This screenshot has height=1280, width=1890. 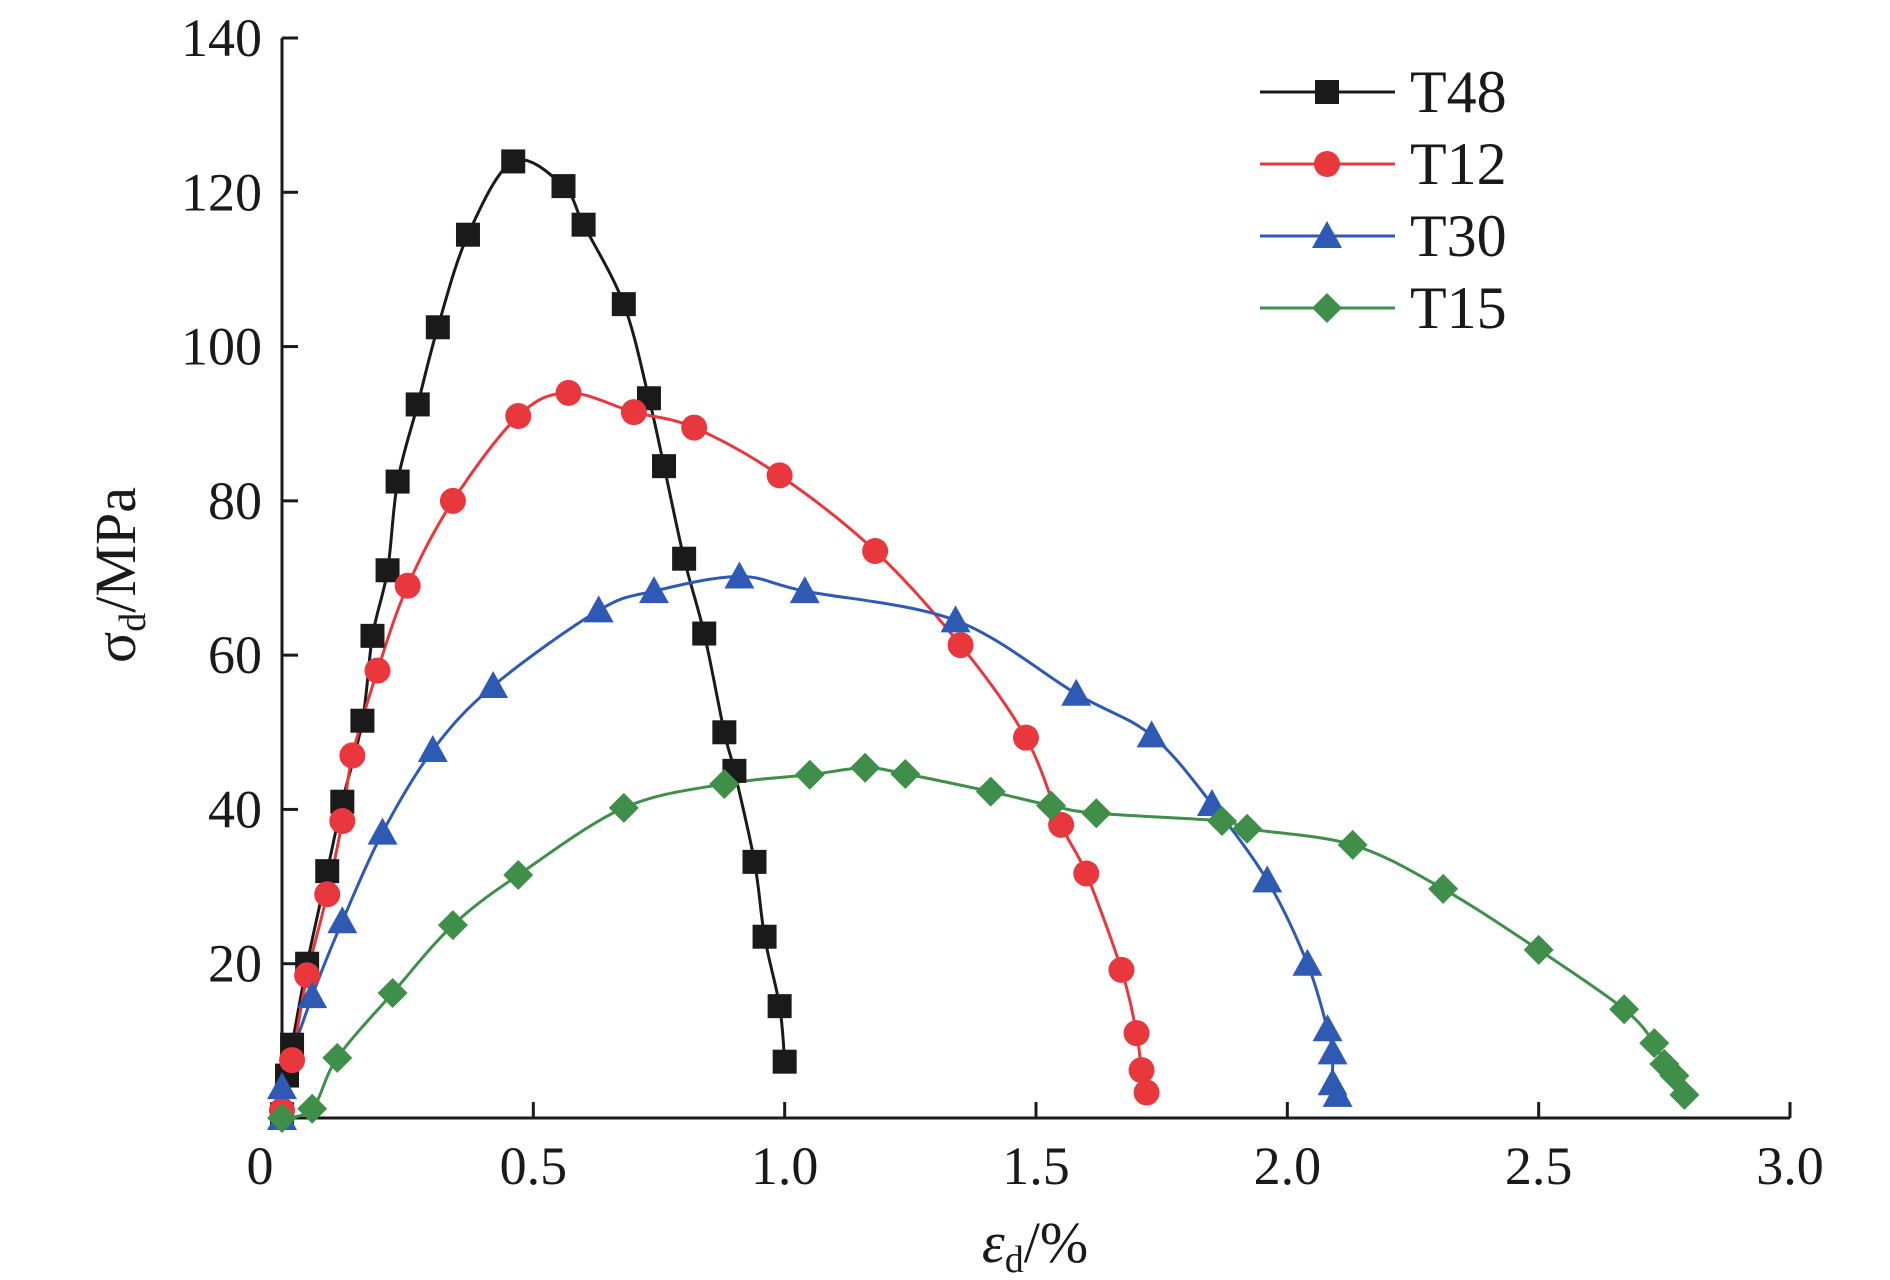 I want to click on x-tick-label: 1.5, so click(x=1036, y=1166).